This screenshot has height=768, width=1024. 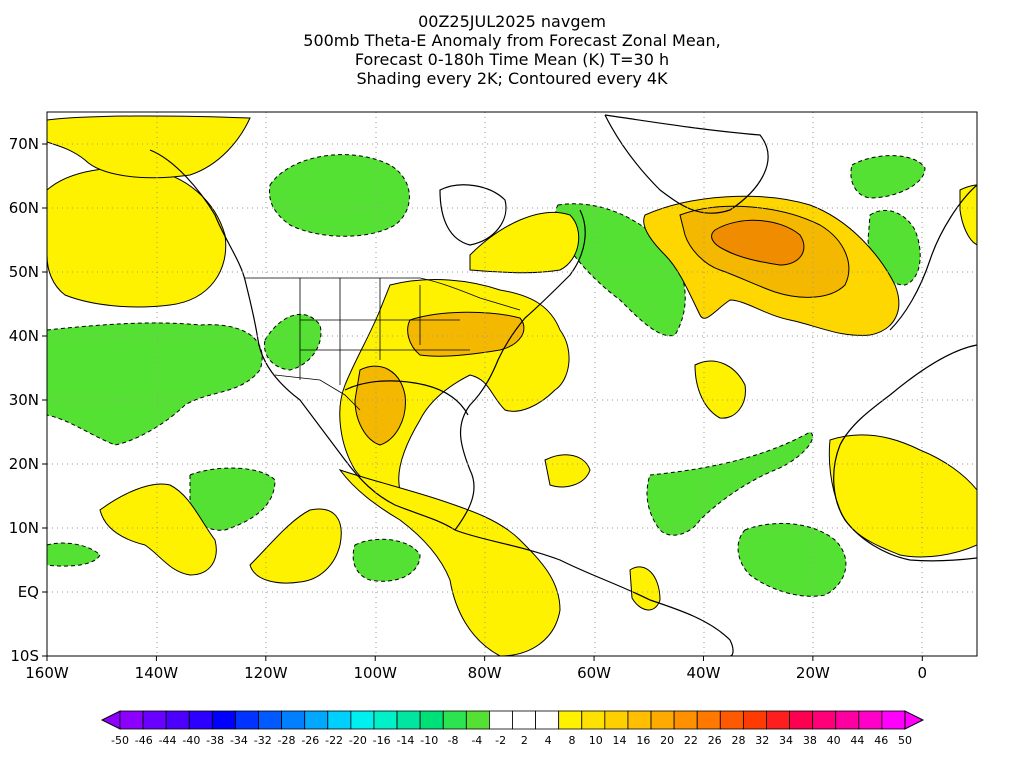 I want to click on anomaly-region-neg-pacific-east, so click(x=155, y=384).